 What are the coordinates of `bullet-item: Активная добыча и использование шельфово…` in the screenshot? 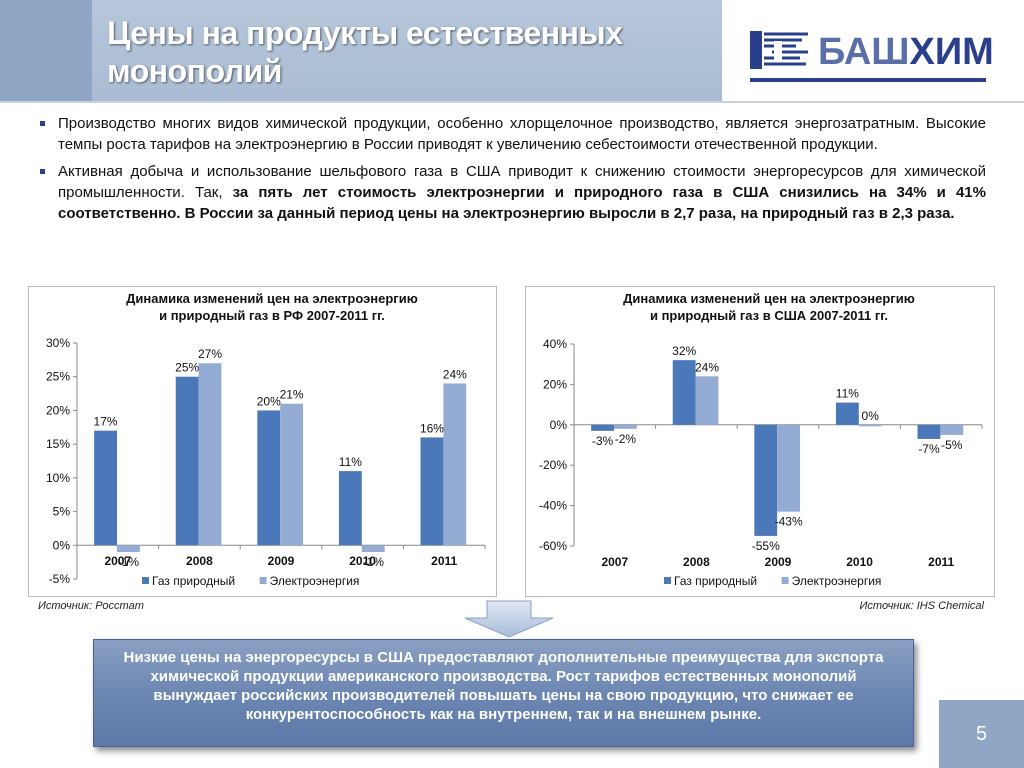 It's located at (512, 192).